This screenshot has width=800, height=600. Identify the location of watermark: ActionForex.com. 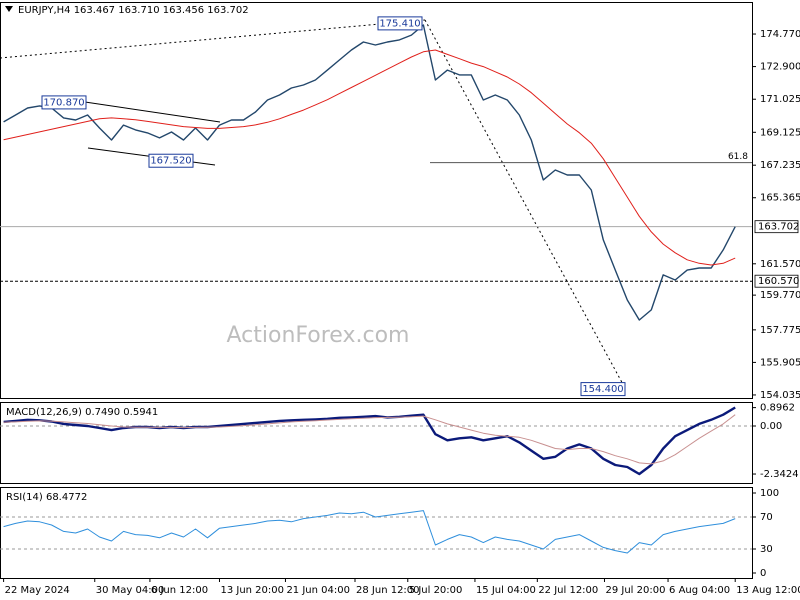
(318, 335).